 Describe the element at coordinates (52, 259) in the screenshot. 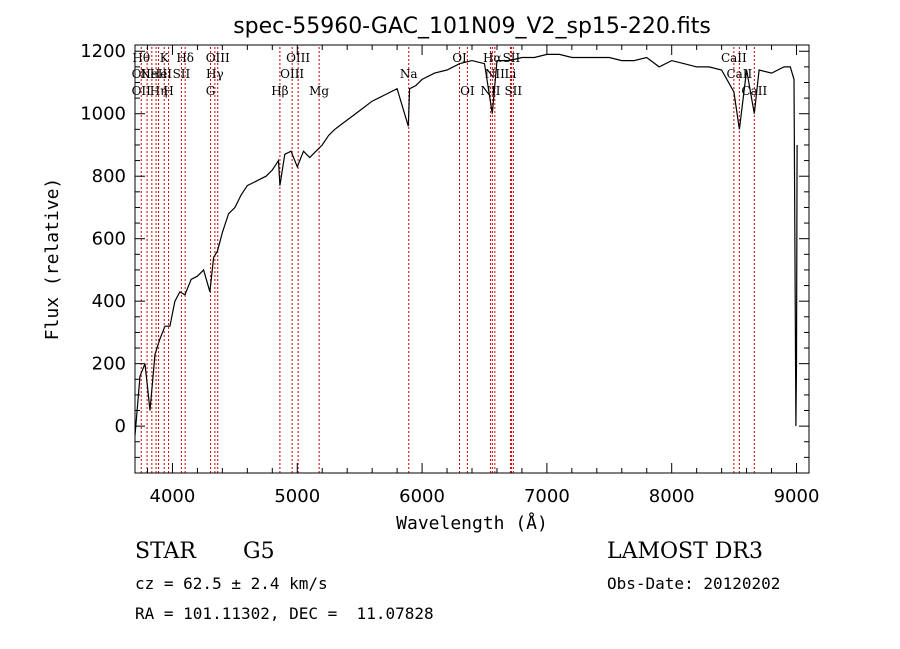

I see `y-axis-label: Flux (relative)` at that location.